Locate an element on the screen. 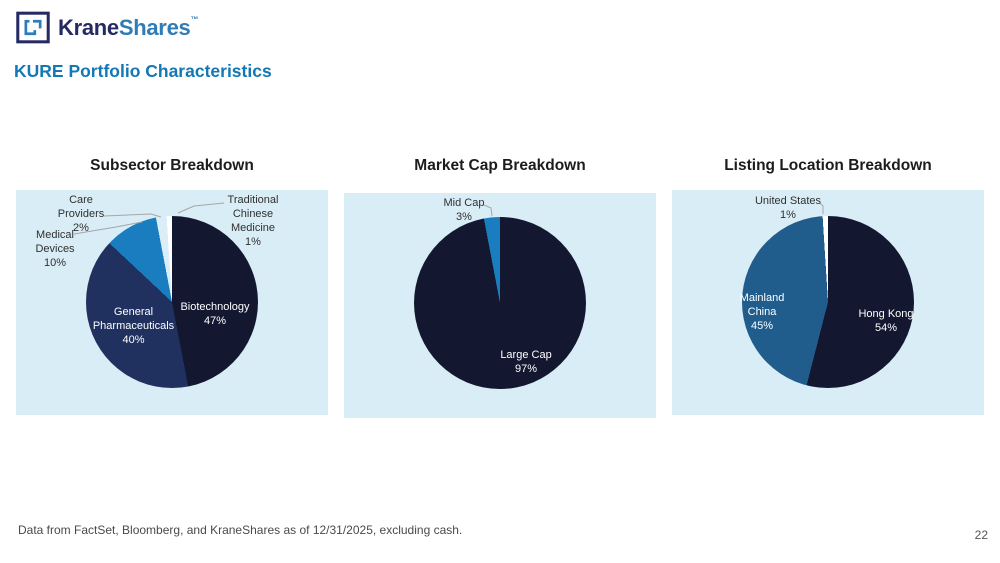  slice-label-hong-kong: Hong Kong 54% is located at coordinates (886, 321).